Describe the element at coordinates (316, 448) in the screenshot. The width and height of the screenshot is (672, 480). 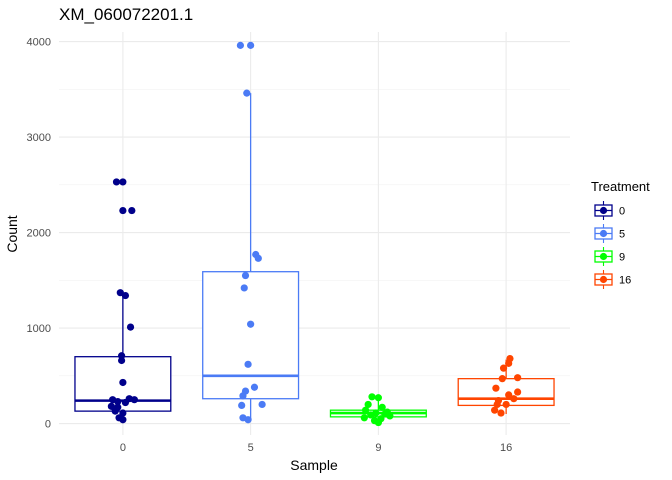
I see `x-axis-ticks: 0 5 9 16` at that location.